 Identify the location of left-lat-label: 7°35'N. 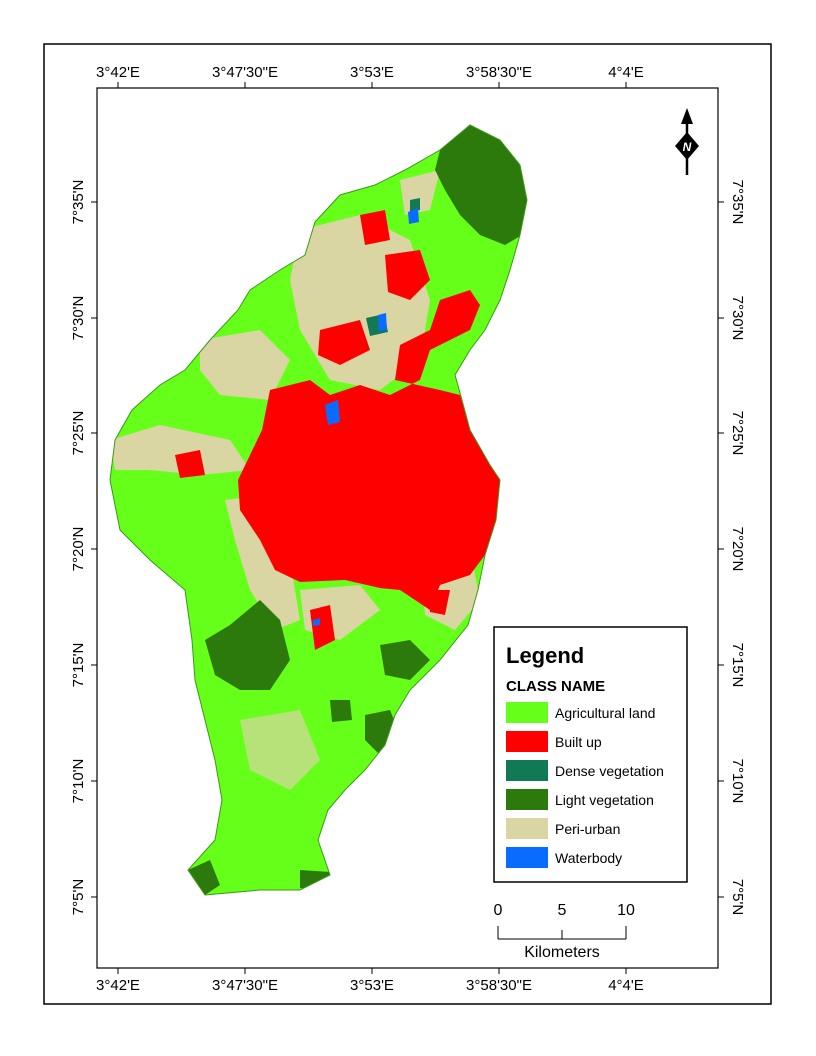
(78, 202).